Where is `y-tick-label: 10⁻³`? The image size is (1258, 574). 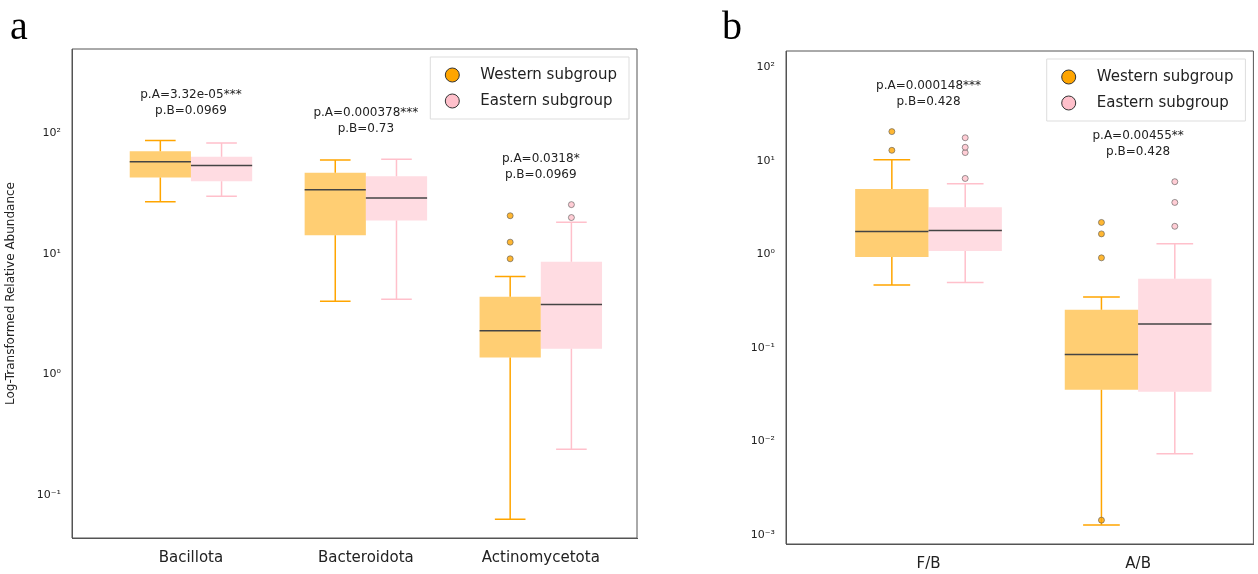
y-tick-label: 10⁻³ is located at coordinates (762, 534).